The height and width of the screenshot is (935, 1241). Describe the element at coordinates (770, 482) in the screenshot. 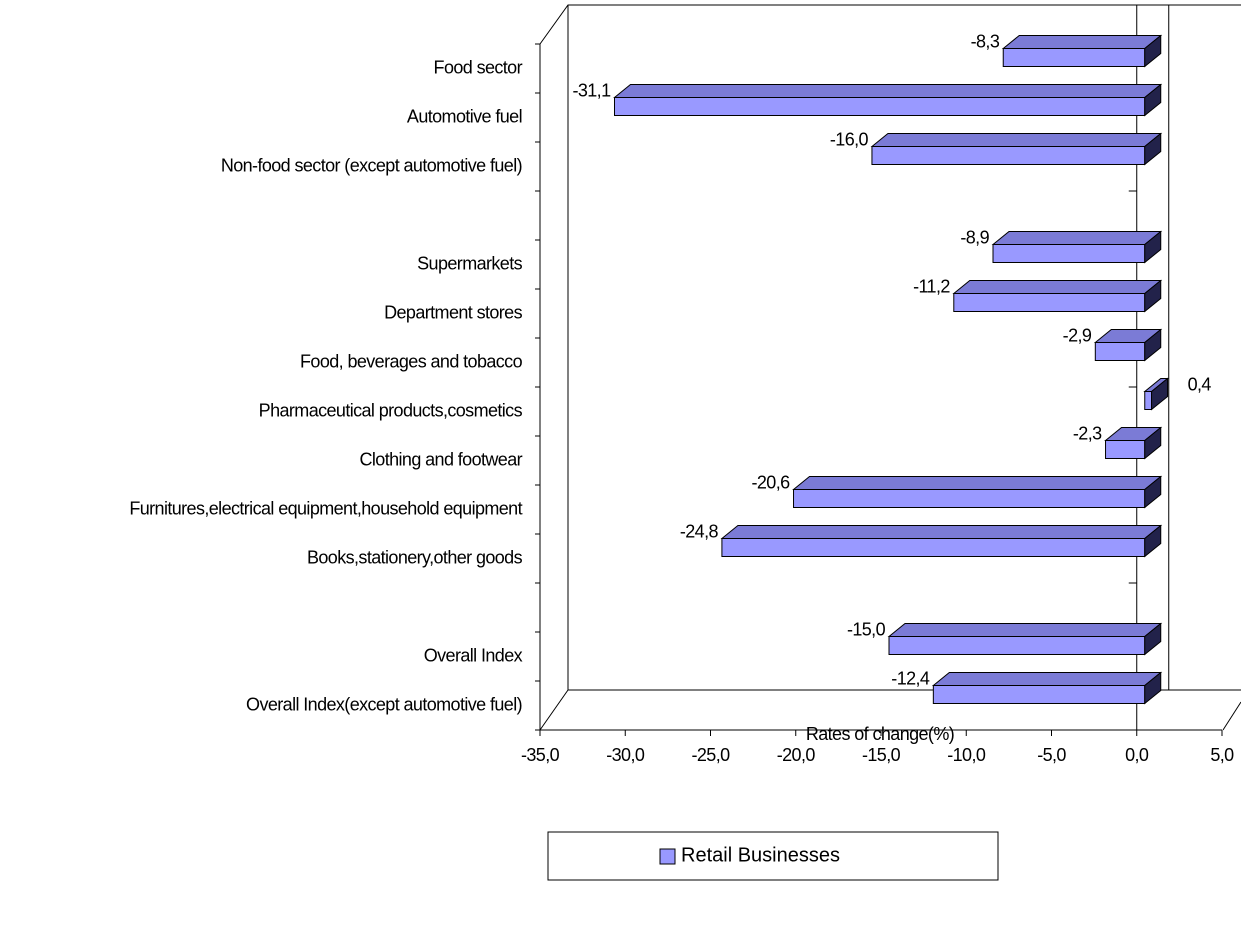

I see `value-label: -20,6` at that location.